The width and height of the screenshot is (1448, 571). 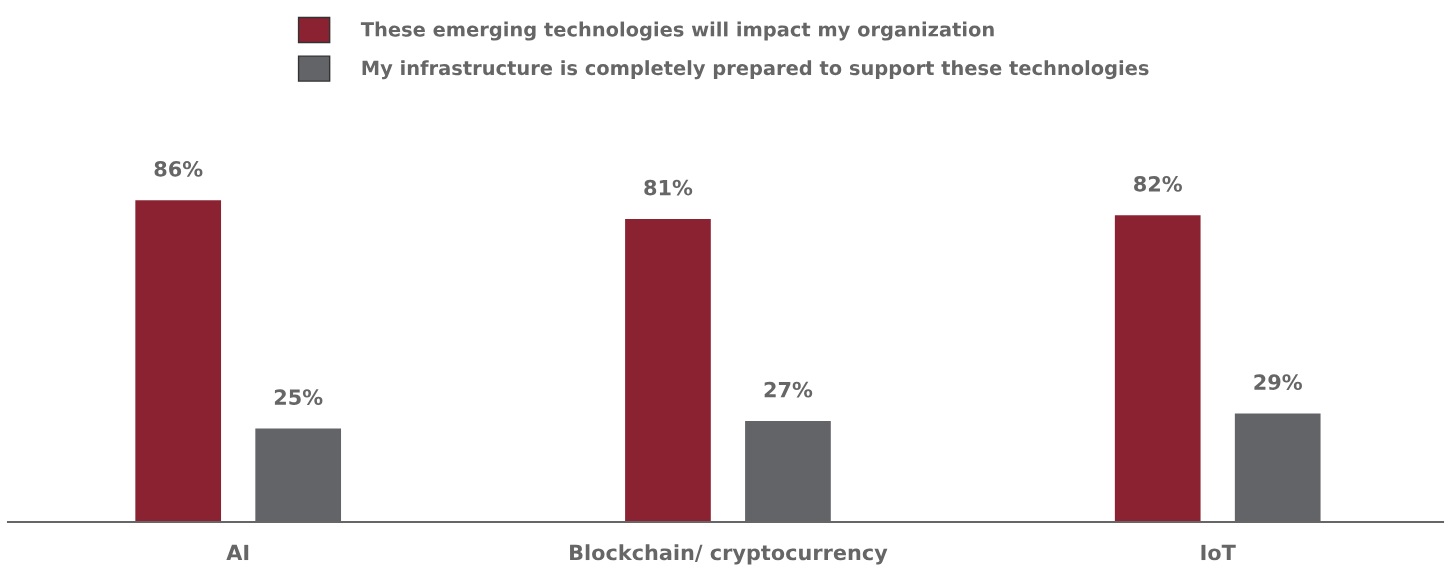 I want to click on data-label: 29%, so click(x=1278, y=382).